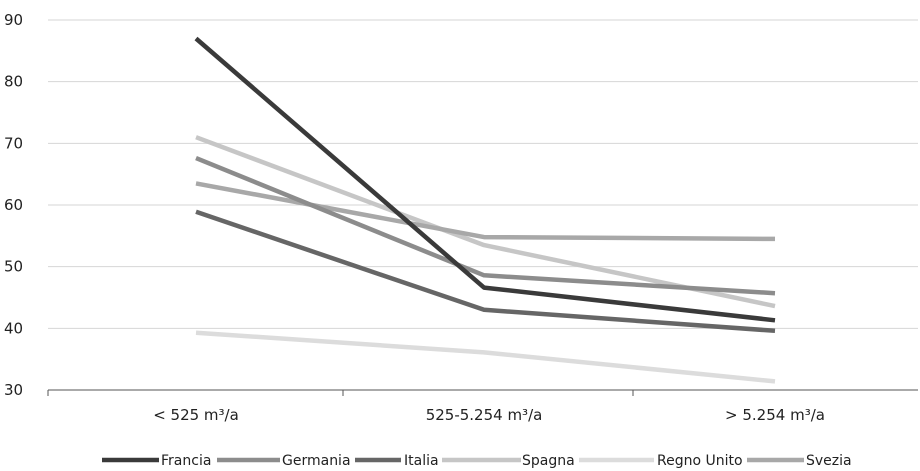 This screenshot has width=920, height=471. What do you see at coordinates (485, 357) in the screenshot?
I see `series-line-regno-unito` at bounding box center [485, 357].